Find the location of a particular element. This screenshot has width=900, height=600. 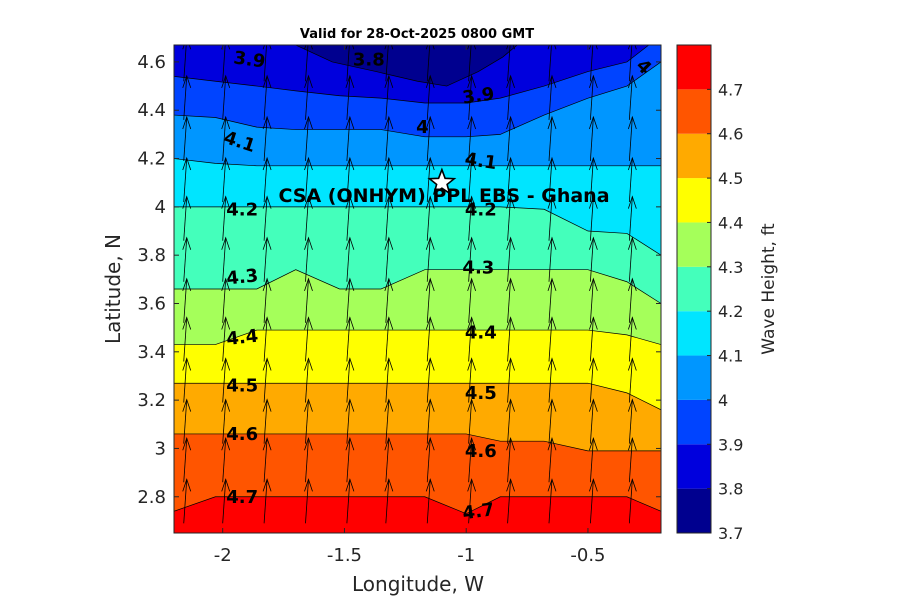

colorbar-tick-label: 4.6 is located at coordinates (730, 134).